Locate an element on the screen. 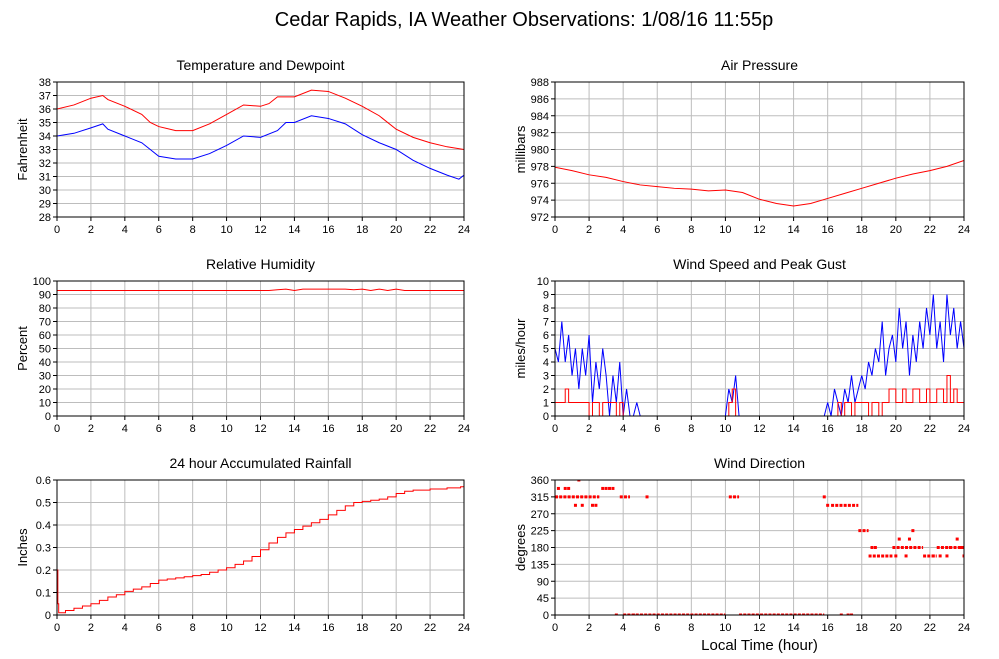 This screenshot has height=659, width=999. y-tick-label: 988 is located at coordinates (540, 83).